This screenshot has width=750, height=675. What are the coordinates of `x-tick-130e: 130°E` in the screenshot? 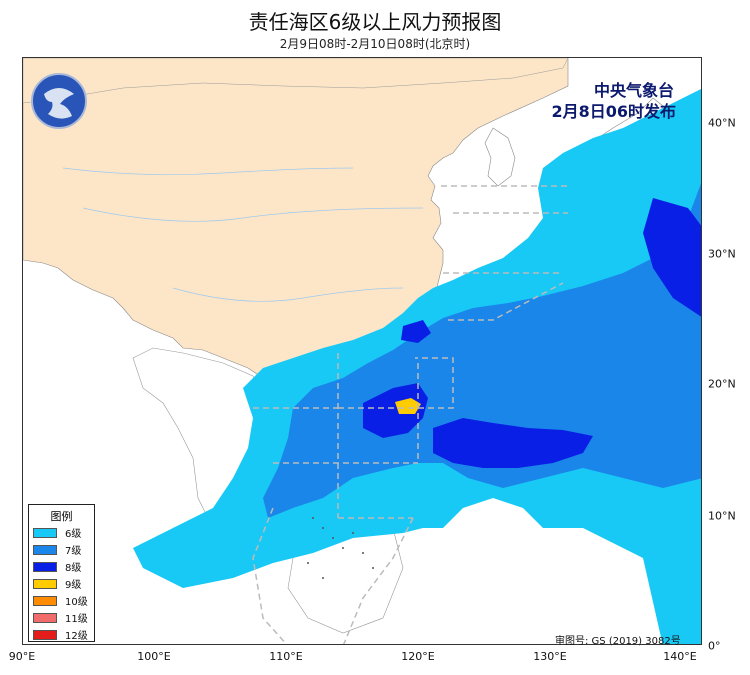 It's located at (550, 656).